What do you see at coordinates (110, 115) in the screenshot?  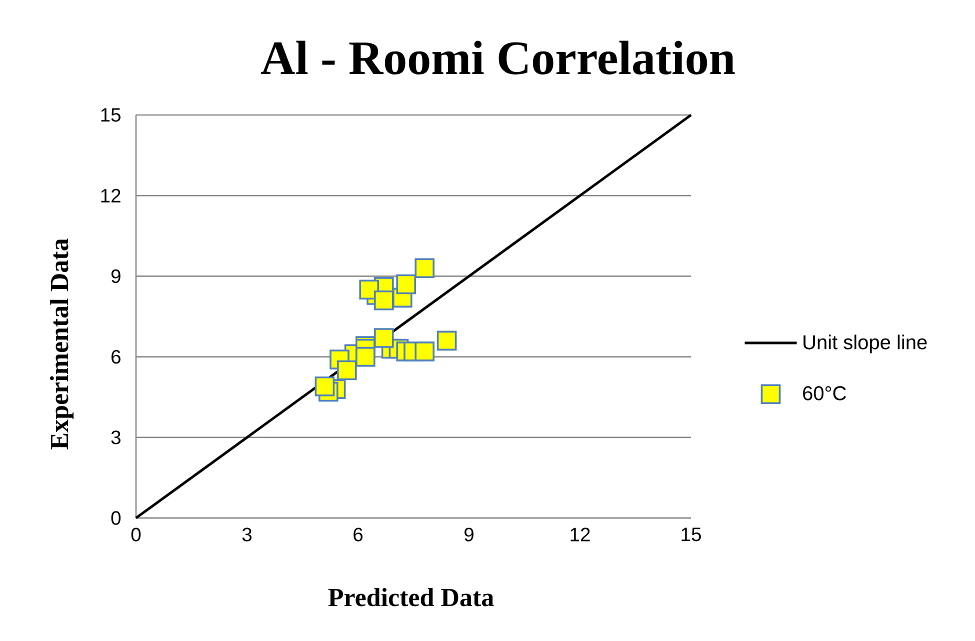 I see `y-tick-label: 15` at bounding box center [110, 115].